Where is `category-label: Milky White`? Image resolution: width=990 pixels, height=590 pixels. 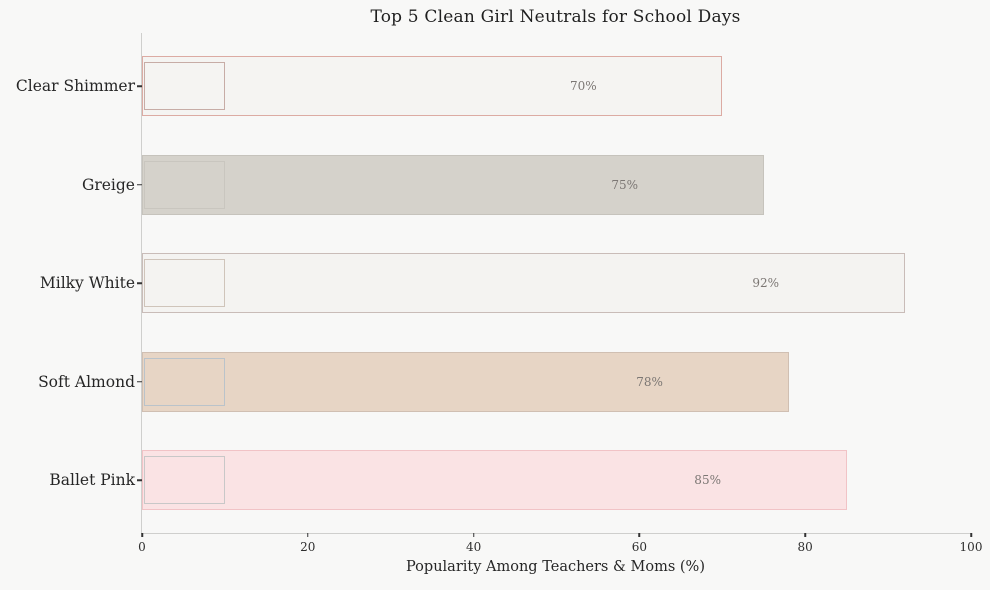 category-label: Milky White is located at coordinates (87, 283).